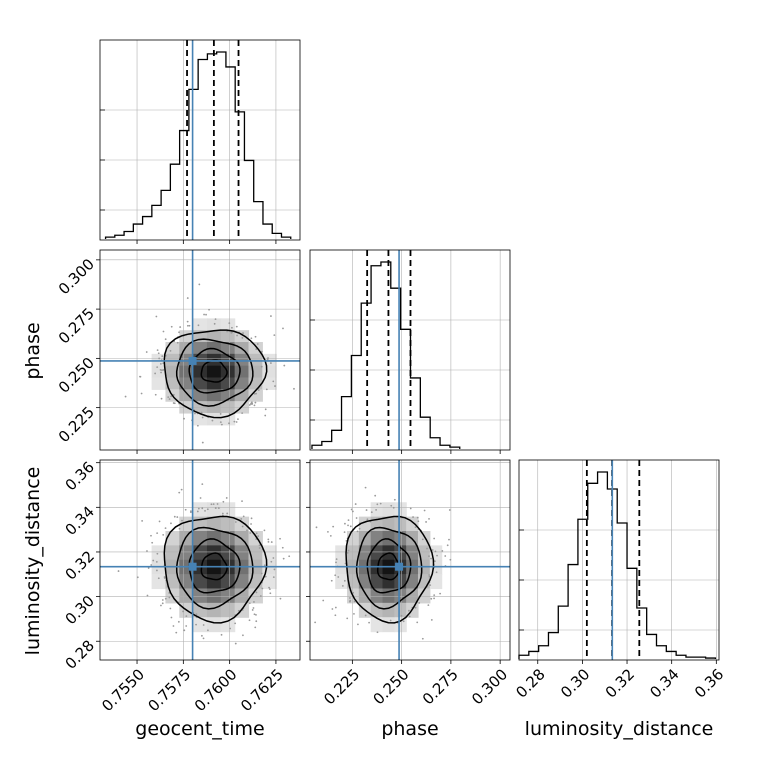 The image size is (760, 760). Describe the element at coordinates (33, 561) in the screenshot. I see `y-axis-label-luminosity-distance: luminosity_distance` at that location.